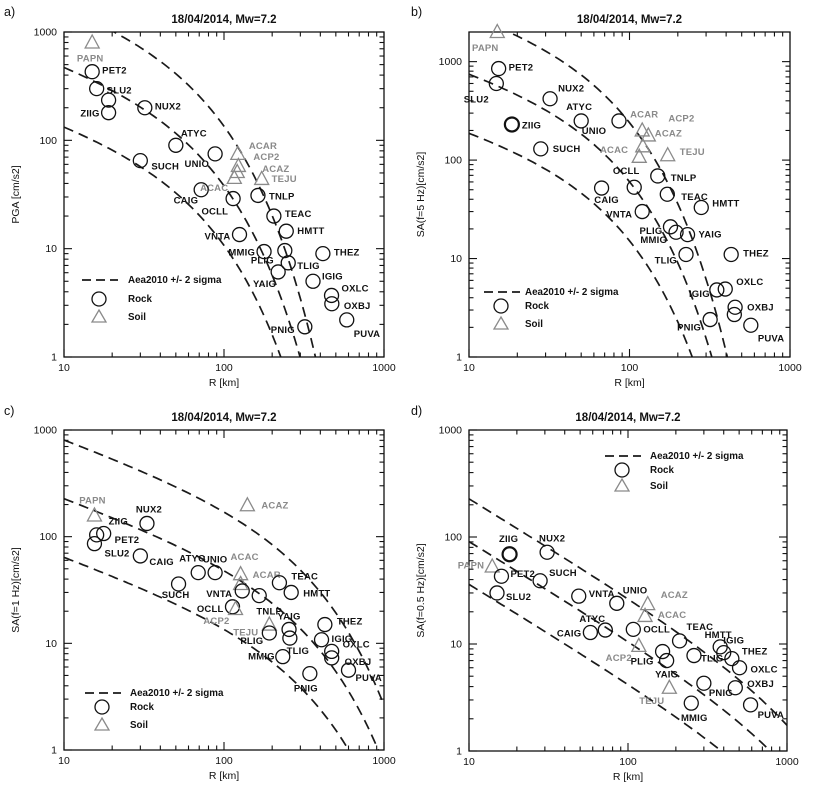 The height and width of the screenshot is (798, 815). What do you see at coordinates (642, 145) in the screenshot?
I see `soil-triangle-marker-ACAZ` at bounding box center [642, 145].